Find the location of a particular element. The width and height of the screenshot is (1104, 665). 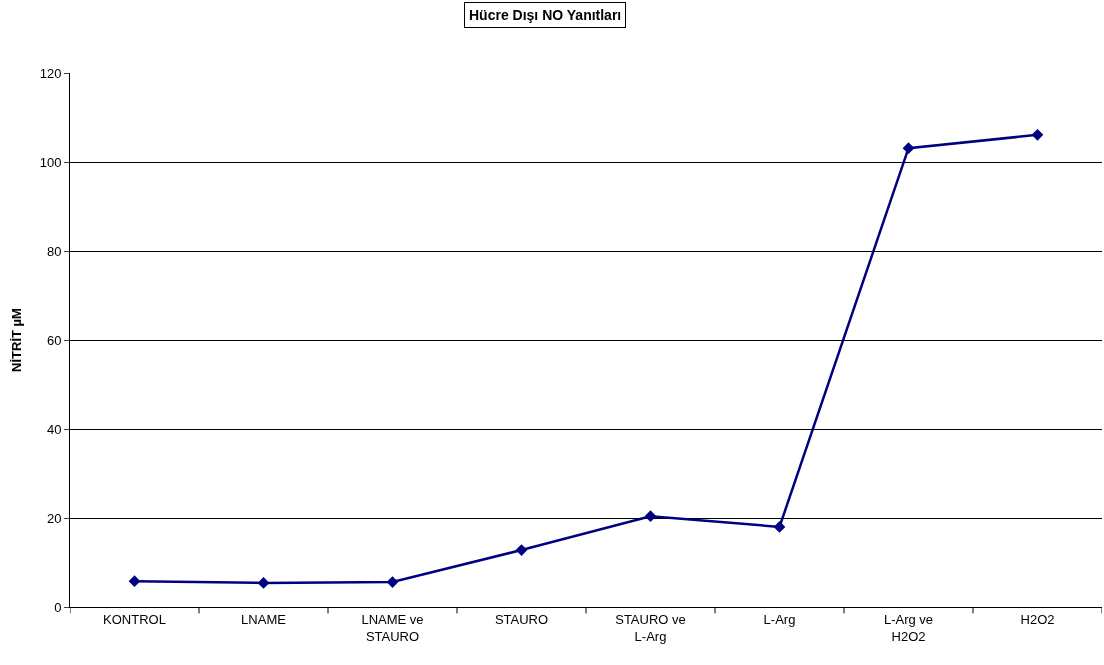

chart-title: Hücre Dışı NO Yanıtları is located at coordinates (545, 15).